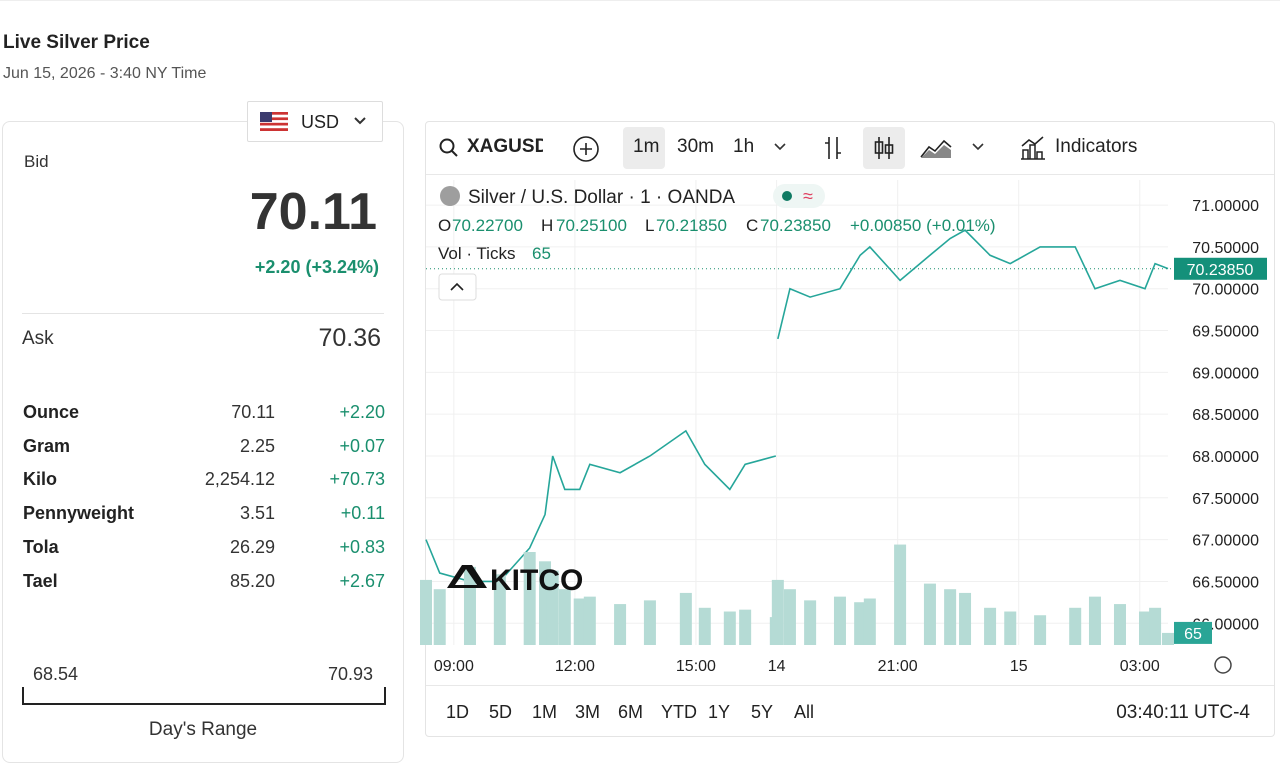 This screenshot has width=1280, height=763. What do you see at coordinates (547, 225) in the screenshot?
I see `high-label: H` at bounding box center [547, 225].